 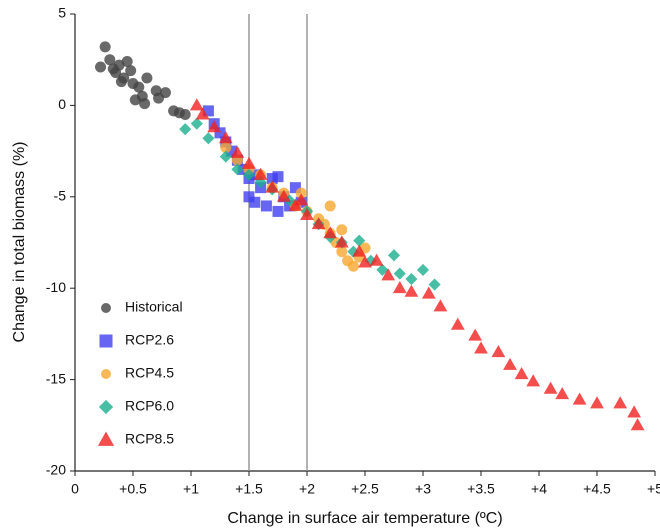 I want to click on x-tick-label: 0, so click(x=75, y=489).